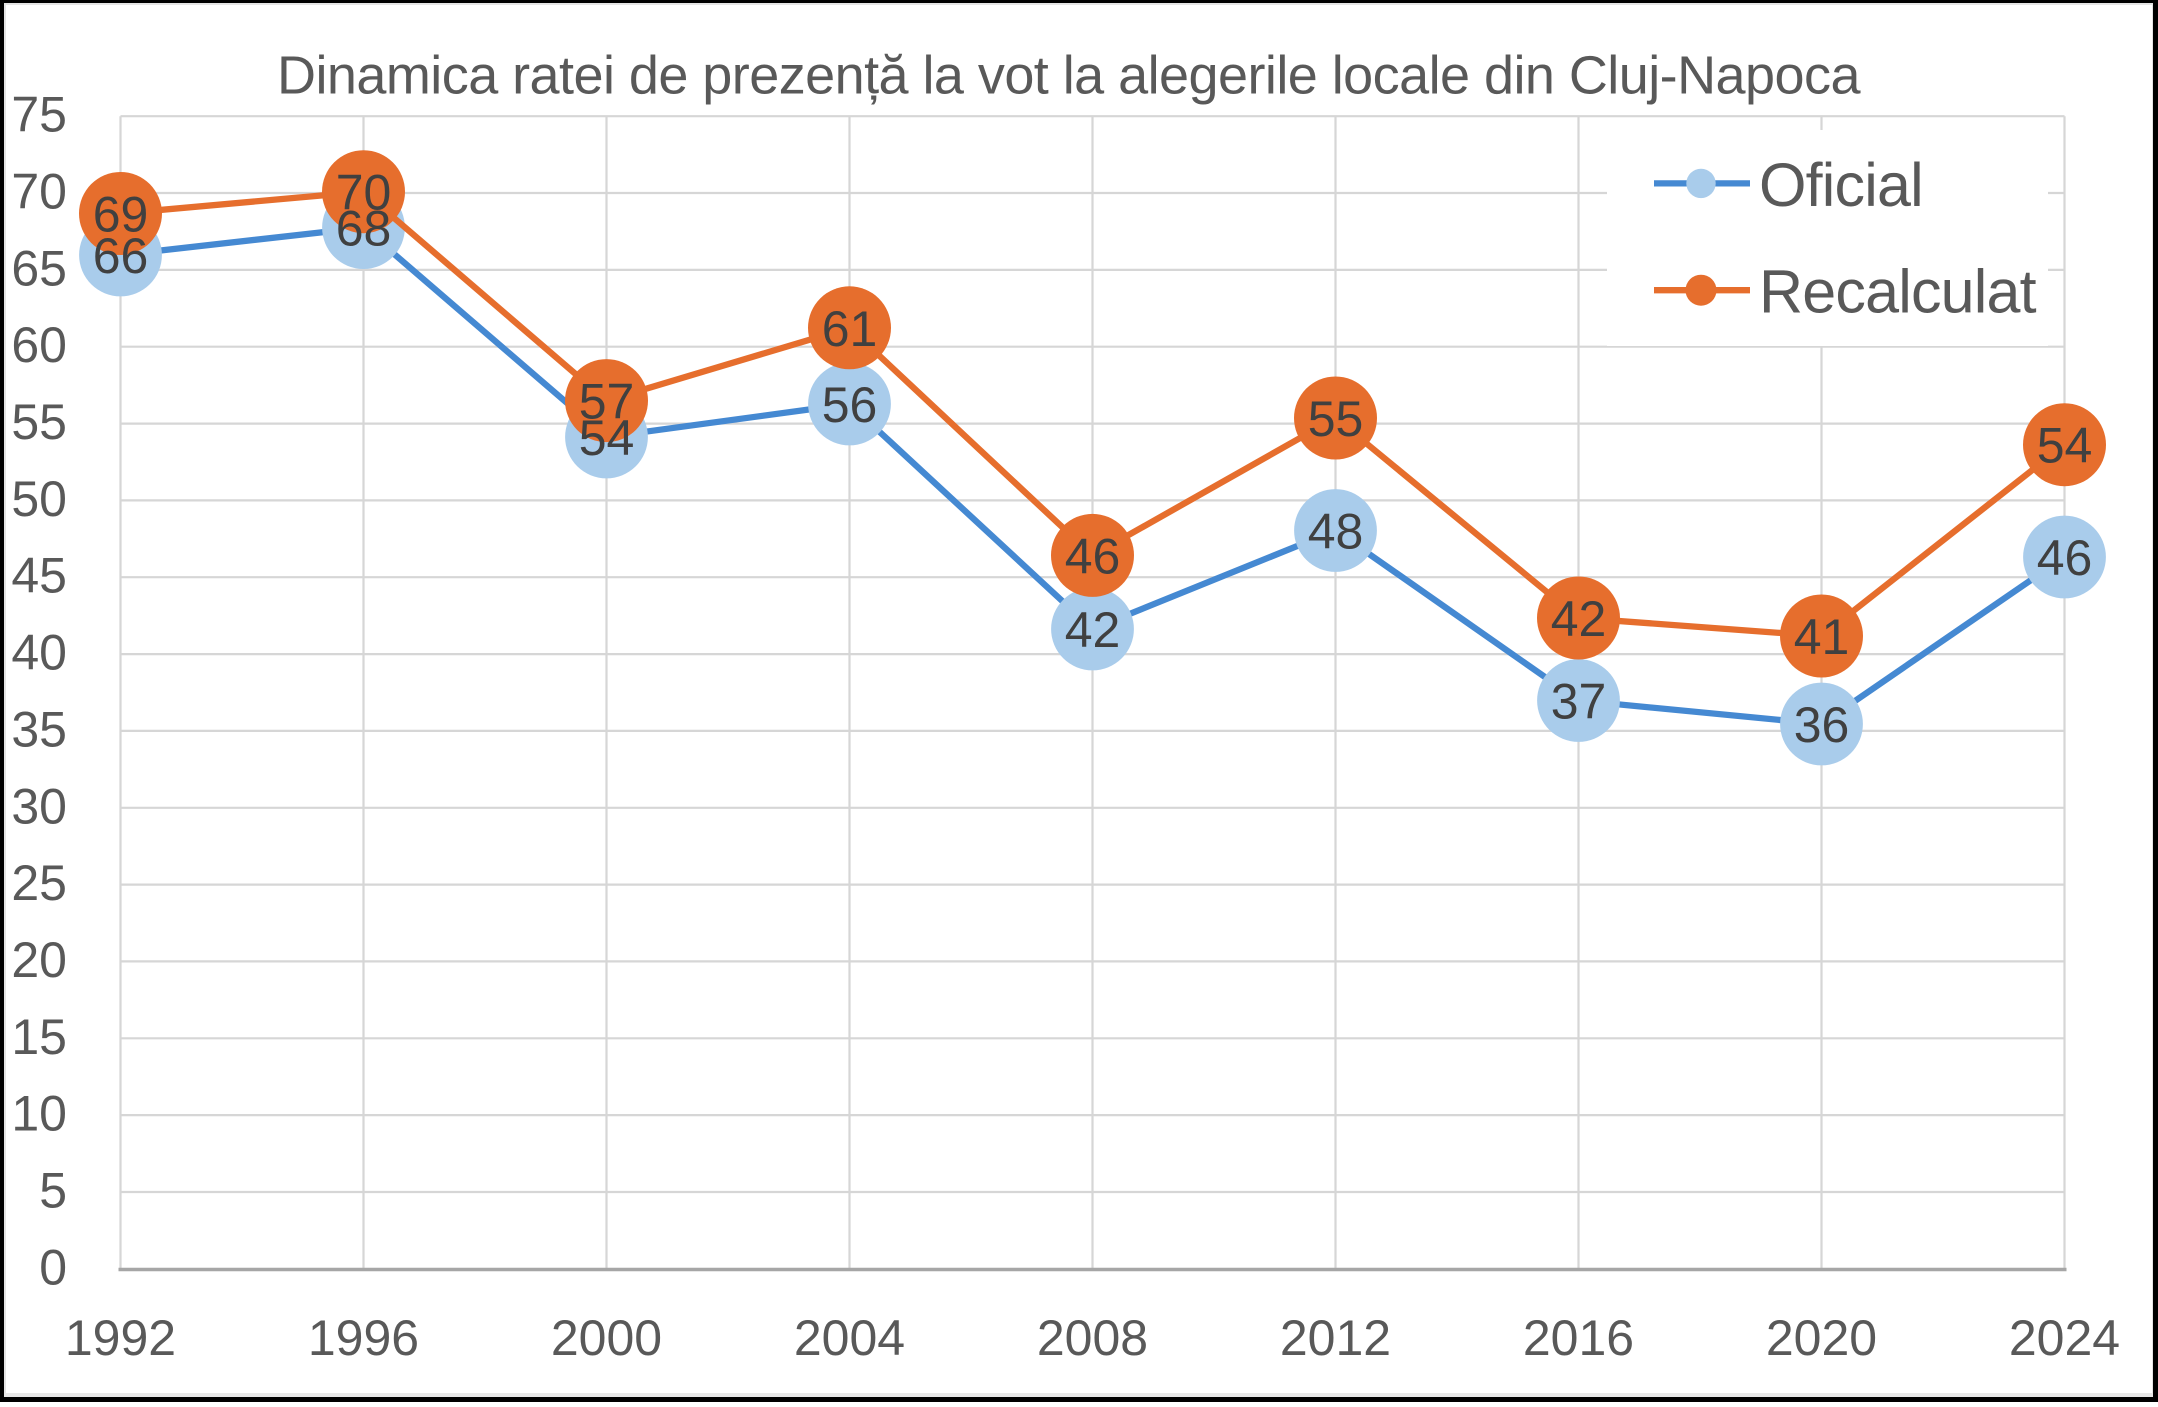 The width and height of the screenshot is (2158, 1407). What do you see at coordinates (363, 1338) in the screenshot?
I see `svg-text: 1996` at bounding box center [363, 1338].